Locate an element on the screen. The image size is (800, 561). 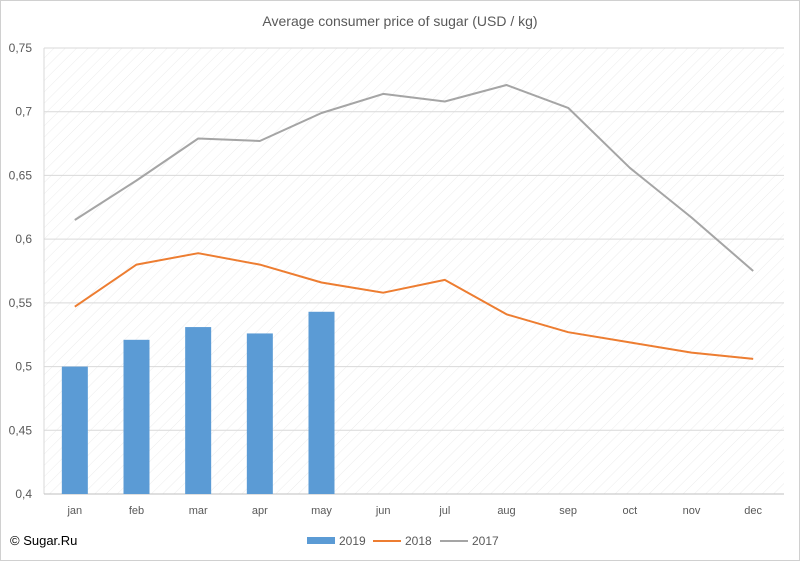
x-tick-label: sep is located at coordinates (568, 511).